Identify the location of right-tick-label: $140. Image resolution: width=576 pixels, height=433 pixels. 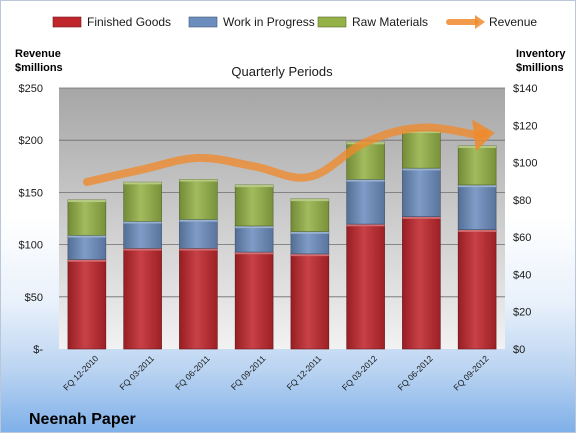
(525, 89).